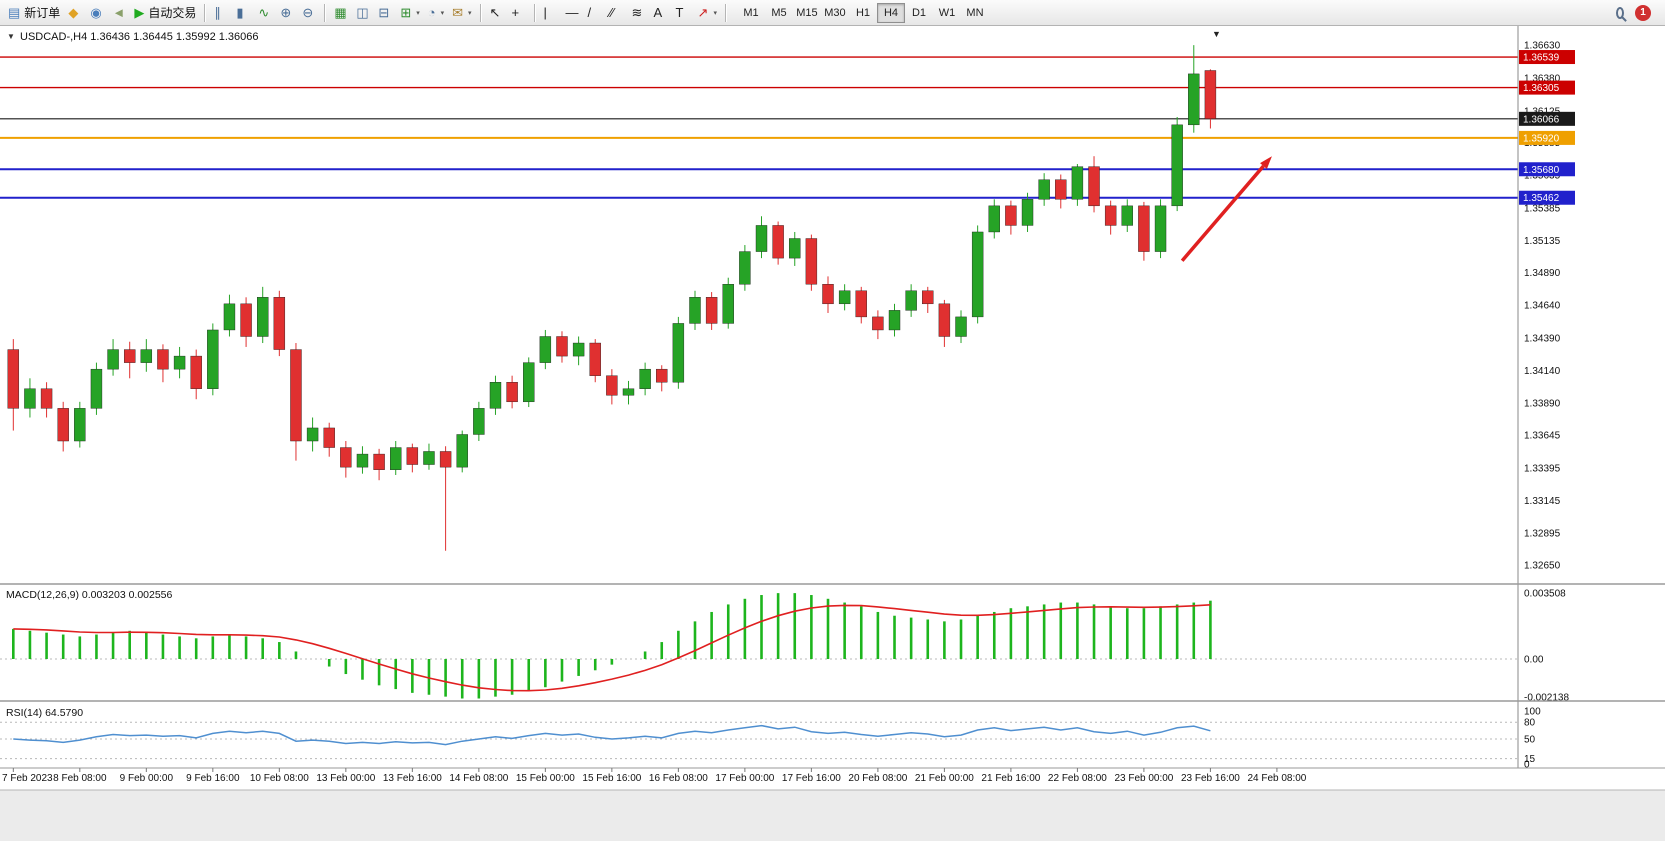  Describe the element at coordinates (715, 13) in the screenshot. I see `arrows-caret-icon: ▾` at that location.